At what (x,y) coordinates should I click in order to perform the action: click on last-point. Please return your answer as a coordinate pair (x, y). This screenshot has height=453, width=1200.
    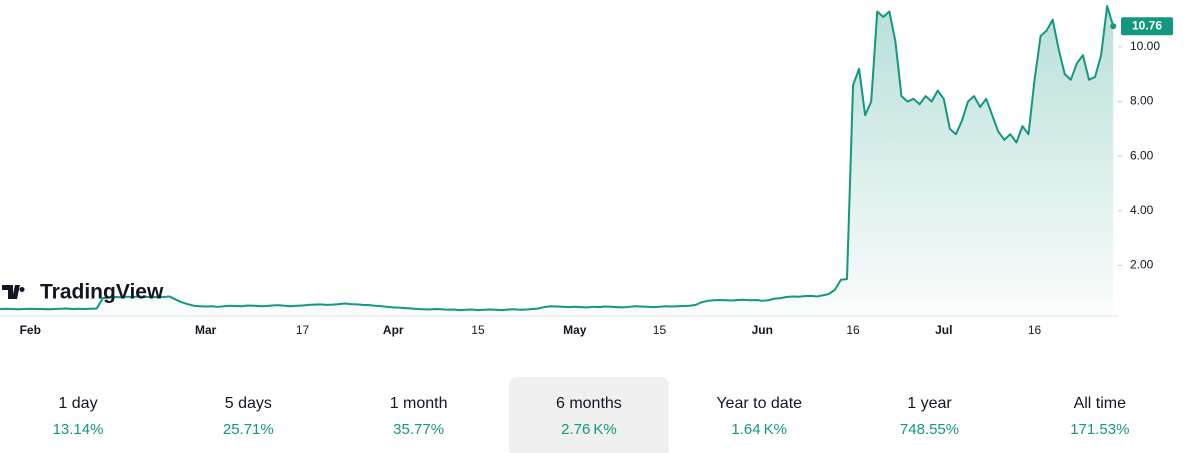
    Looking at the image, I should click on (1113, 26).